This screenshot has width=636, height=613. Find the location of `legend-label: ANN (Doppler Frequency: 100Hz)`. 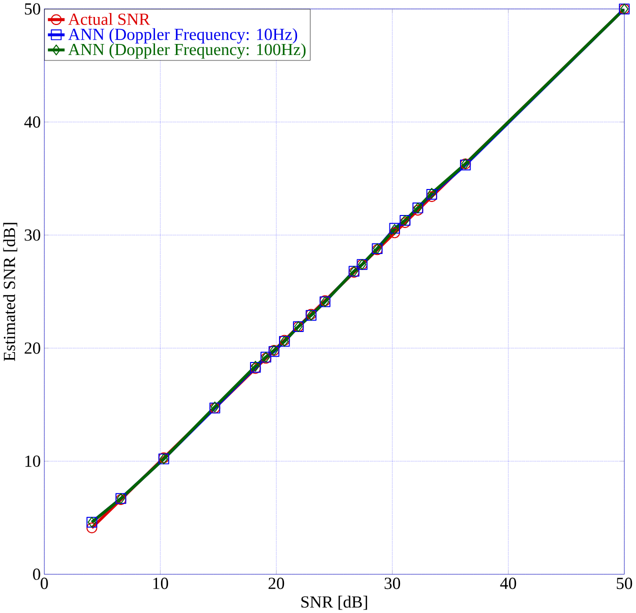

legend-label: ANN (Doppler Frequency: 100Hz) is located at coordinates (187, 51).